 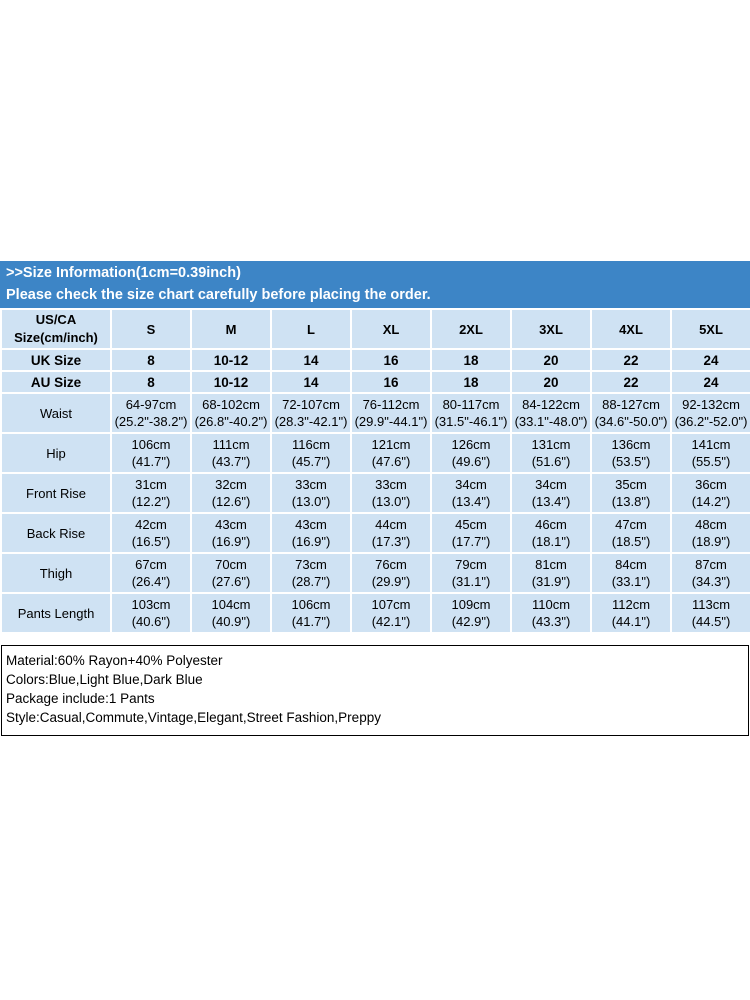 I want to click on row-label: Thigh, so click(x=56, y=573).